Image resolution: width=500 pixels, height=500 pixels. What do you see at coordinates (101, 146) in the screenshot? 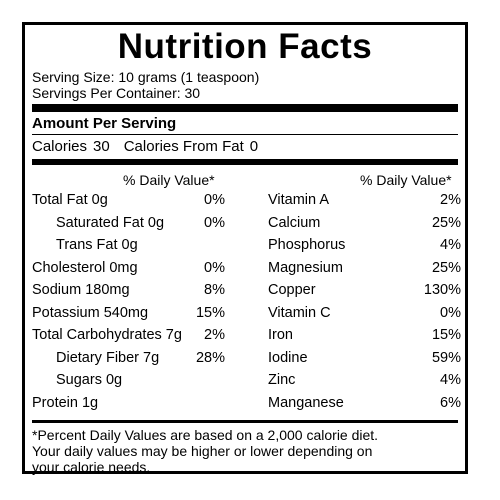
I see `calories-value: 30` at bounding box center [101, 146].